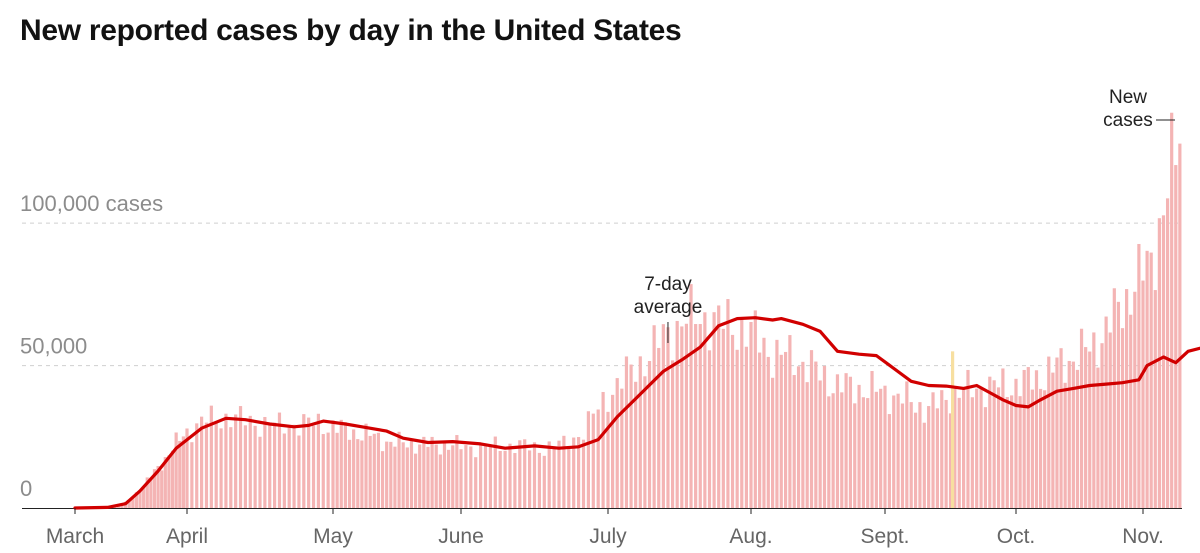 This screenshot has width=1200, height=553. Describe the element at coordinates (1016, 536) in the screenshot. I see `x-tick-label: Oct.` at that location.